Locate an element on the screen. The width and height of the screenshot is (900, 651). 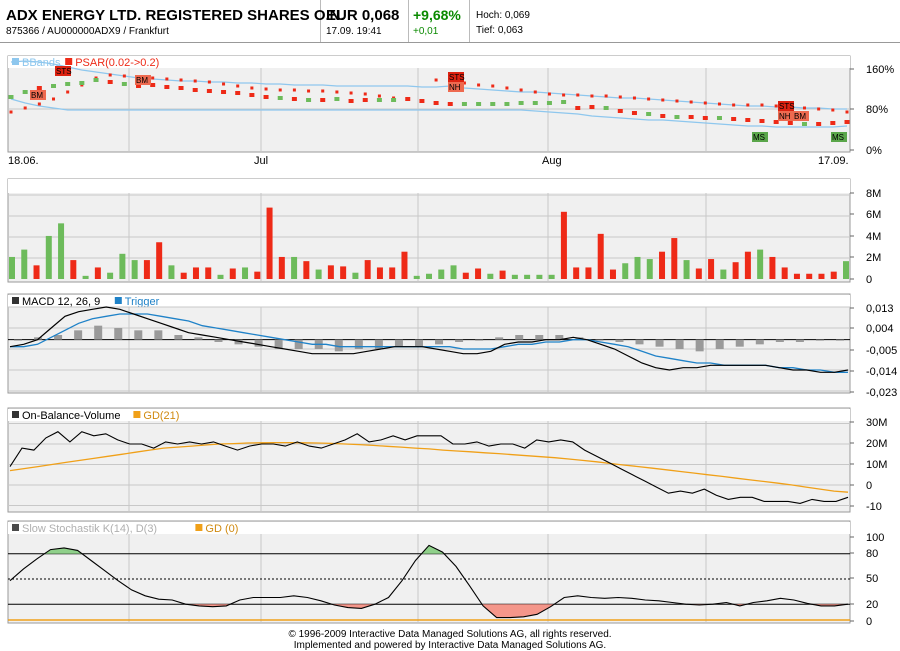
macd-axis-tick-label: 0,013 is located at coordinates (880, 309).